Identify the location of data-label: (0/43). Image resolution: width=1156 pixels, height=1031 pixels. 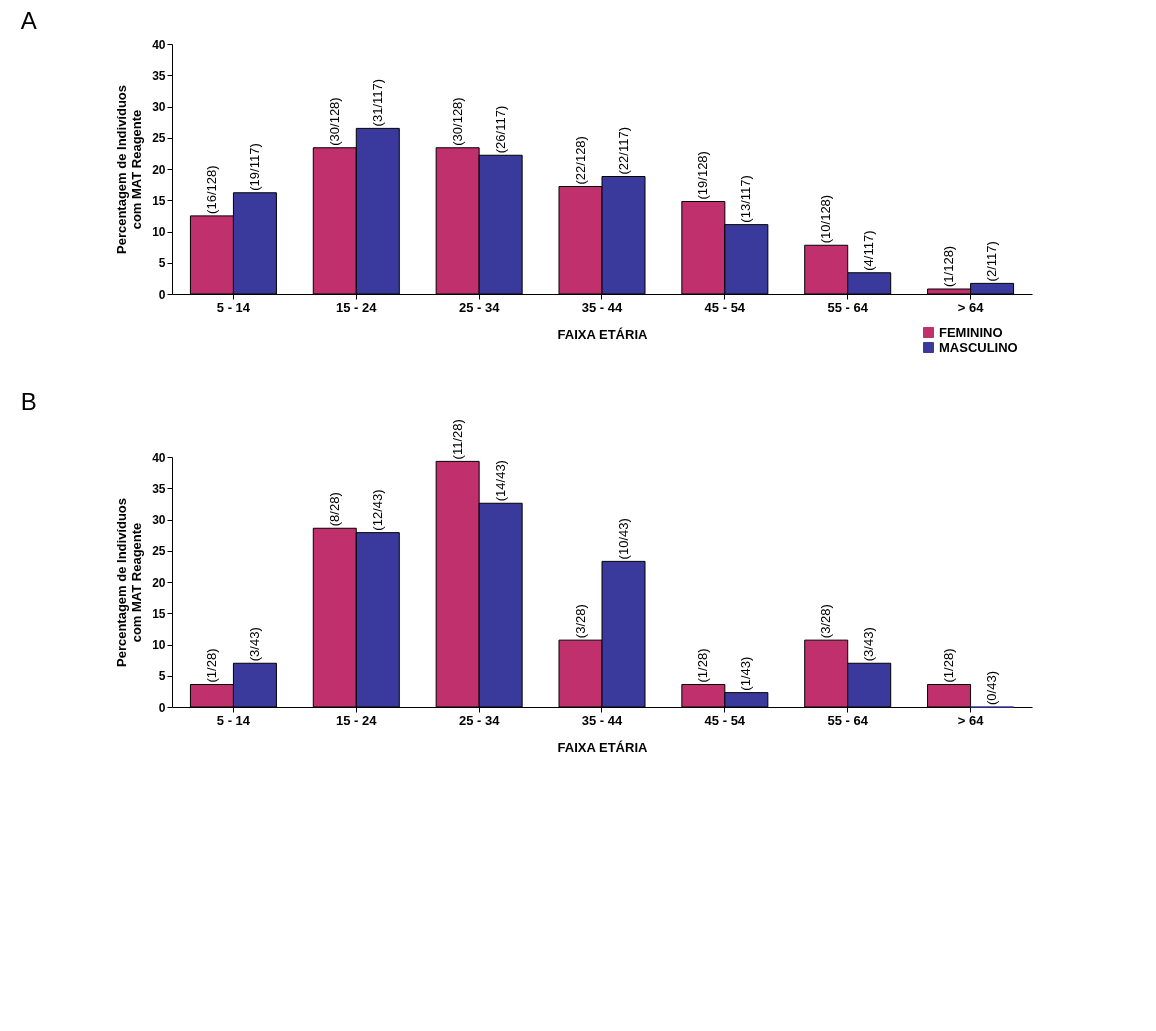
(992, 688).